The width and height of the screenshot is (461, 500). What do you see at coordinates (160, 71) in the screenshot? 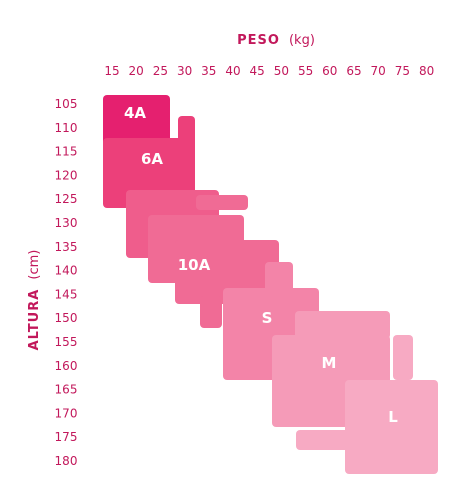
I see `x-tick-label: 25` at bounding box center [160, 71].